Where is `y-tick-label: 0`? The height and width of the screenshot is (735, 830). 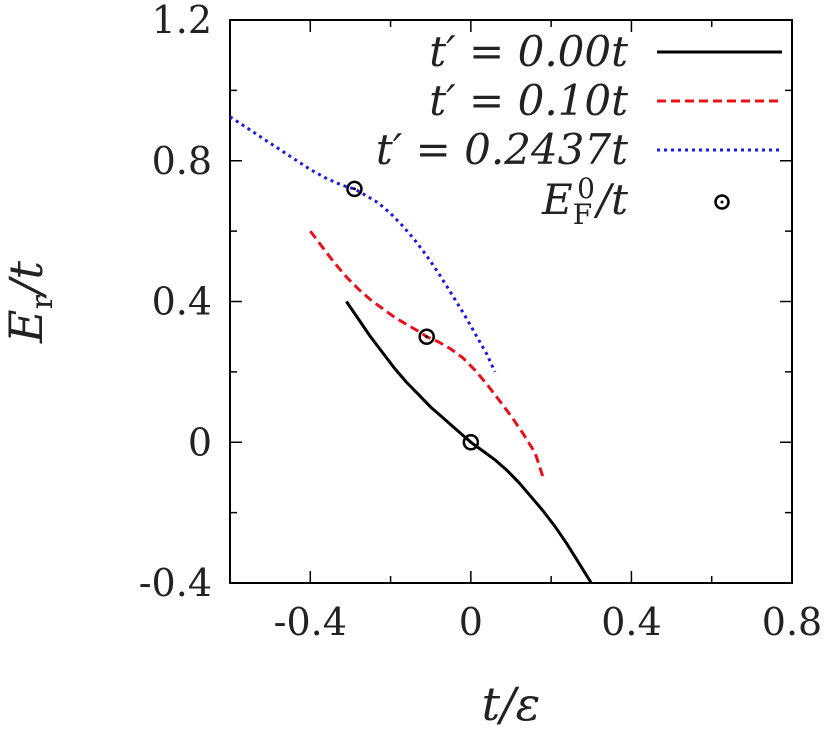
y-tick-label: 0 is located at coordinates (200, 442).